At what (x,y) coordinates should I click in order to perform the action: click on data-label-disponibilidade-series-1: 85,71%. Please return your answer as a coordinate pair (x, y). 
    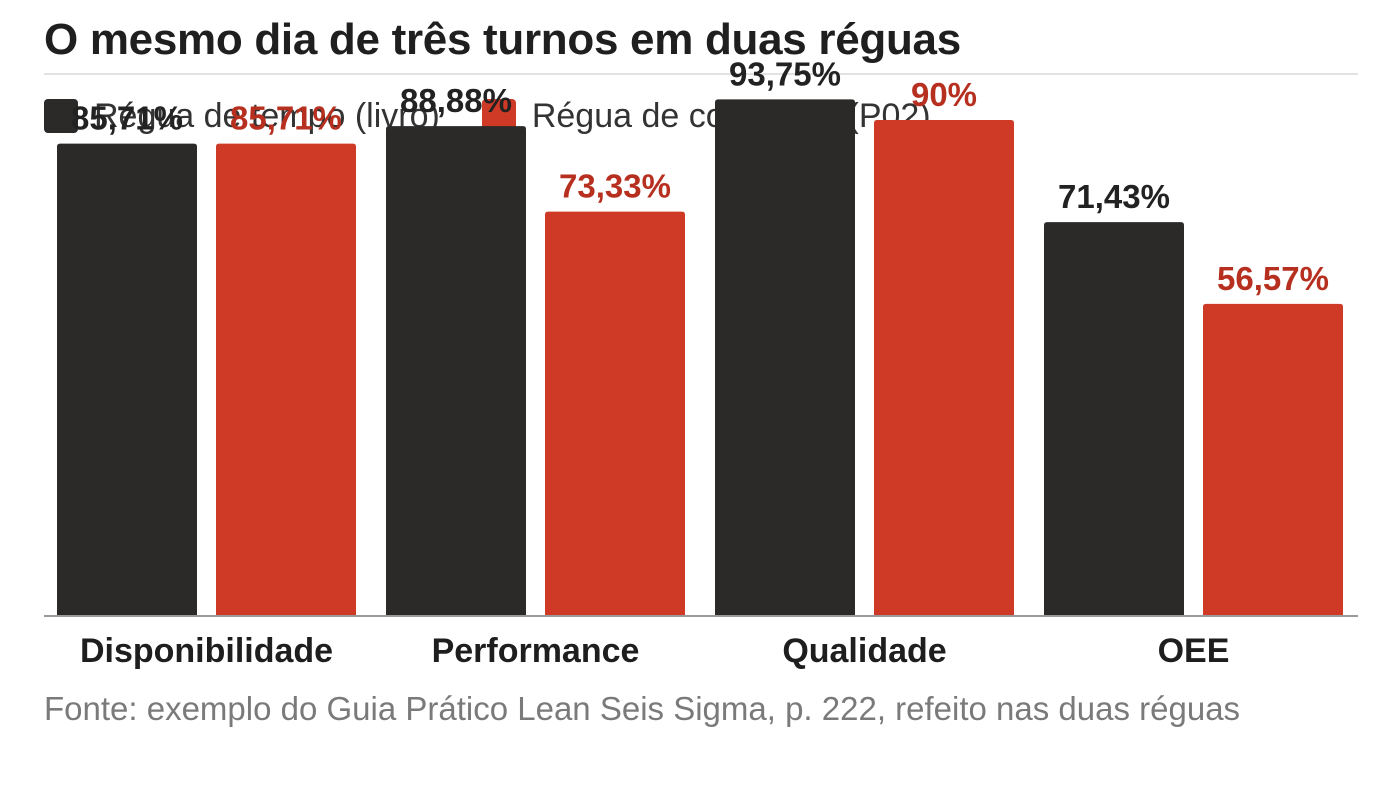
    Looking at the image, I should click on (127, 118).